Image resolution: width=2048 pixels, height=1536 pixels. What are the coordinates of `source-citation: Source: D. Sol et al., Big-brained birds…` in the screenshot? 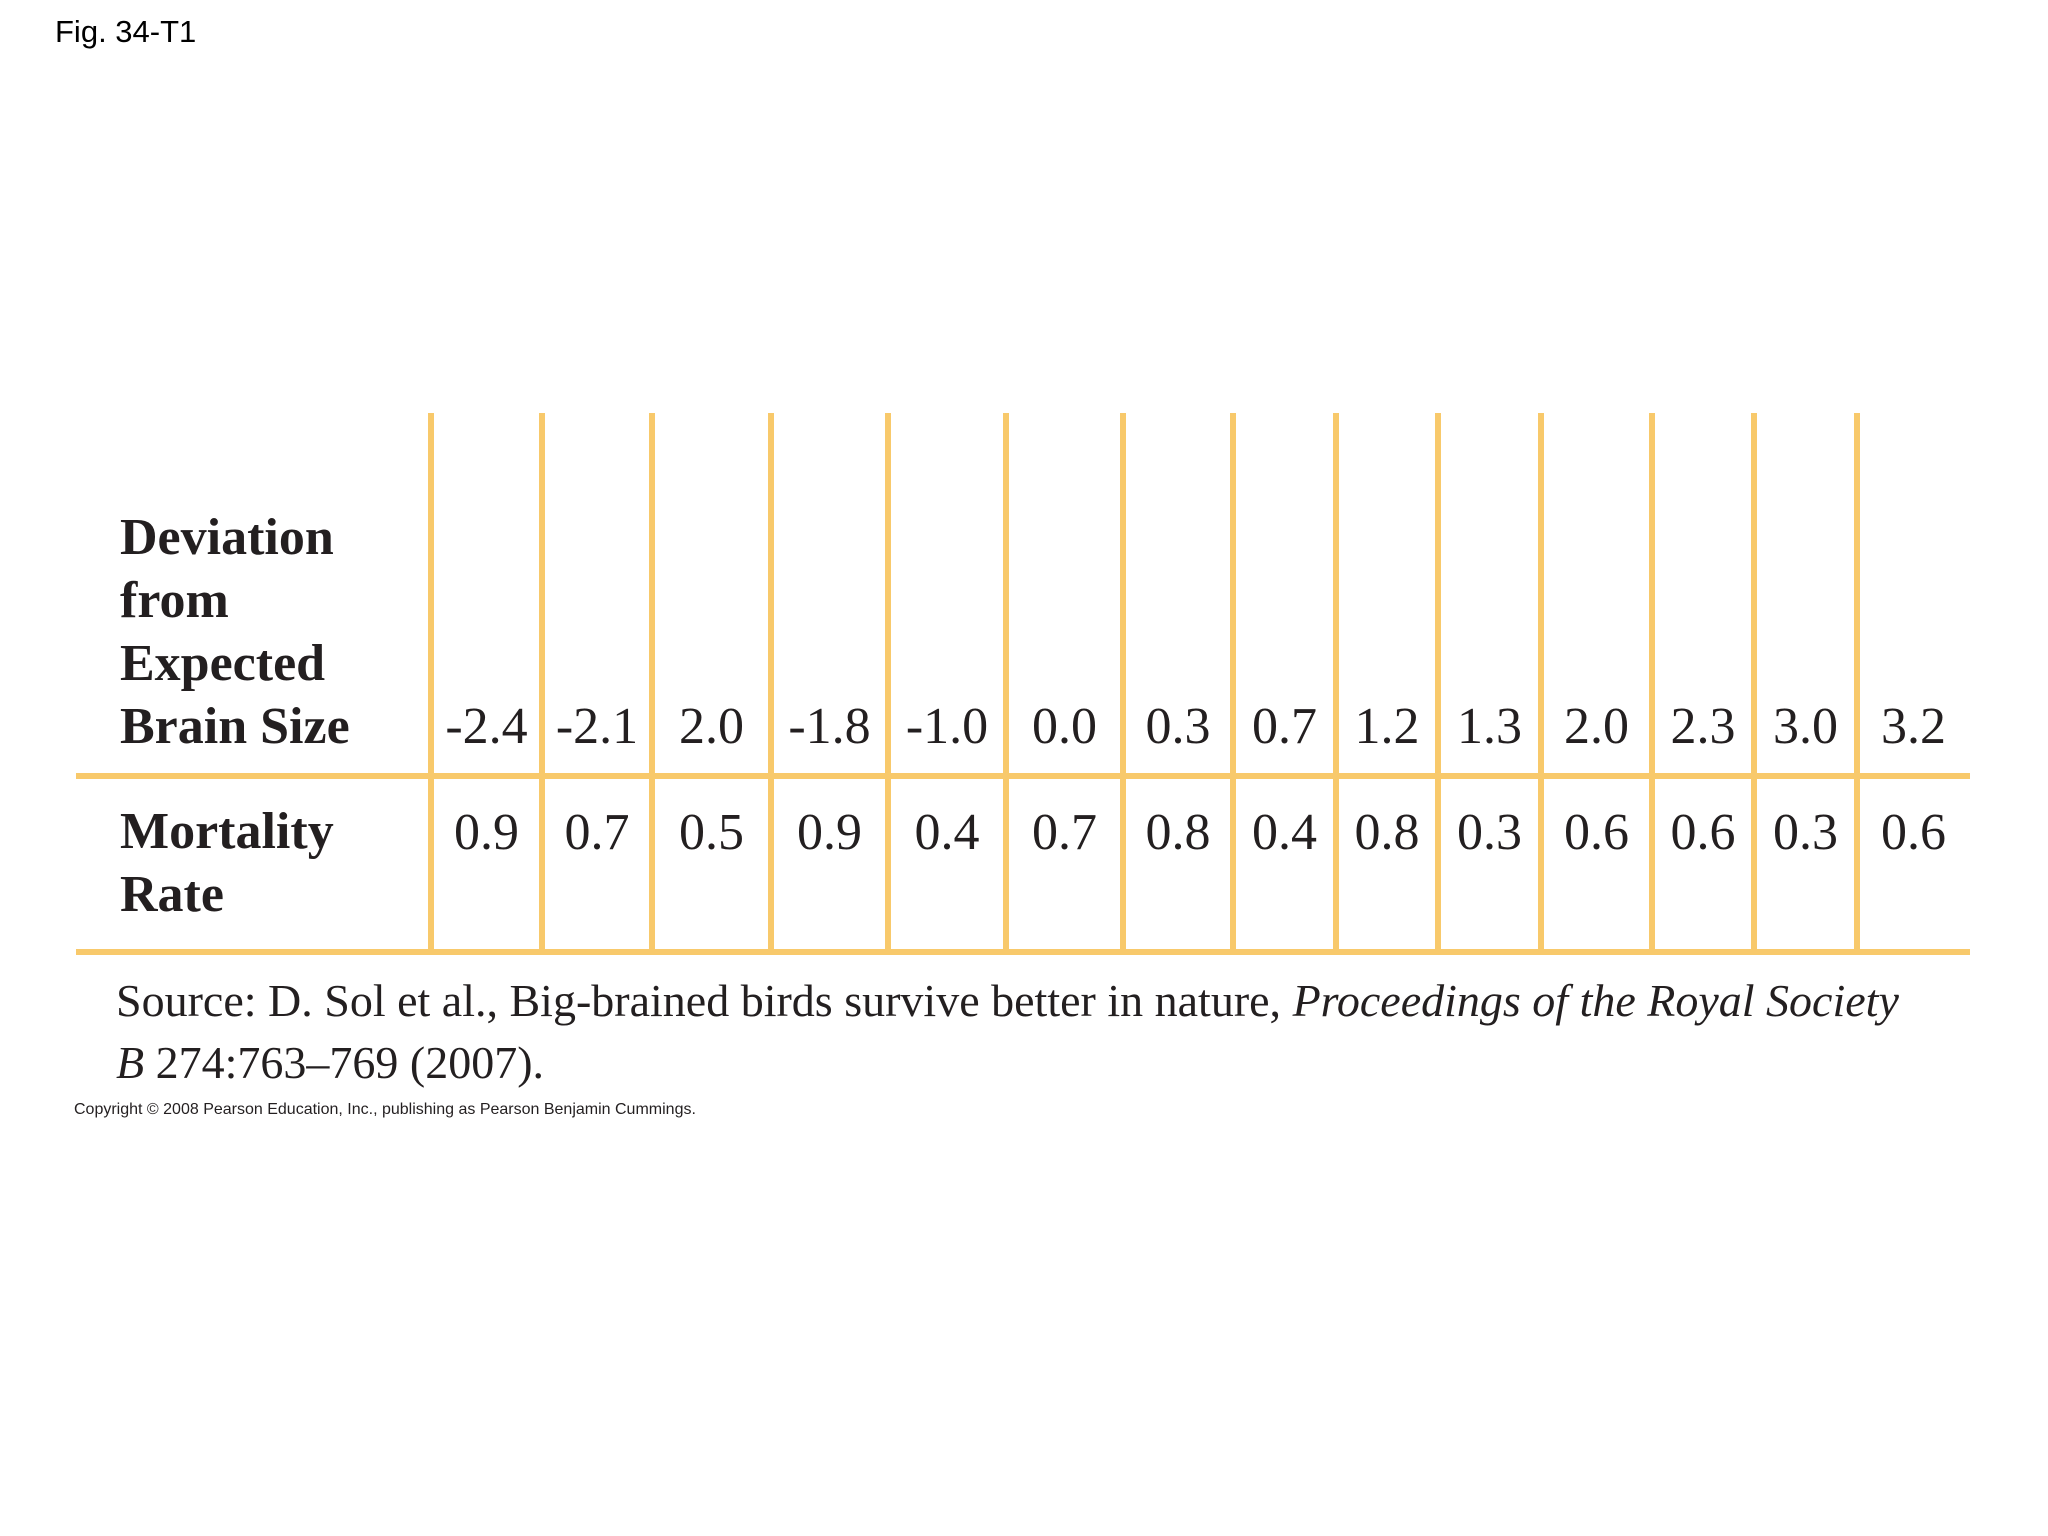 It's located at (1016, 1032).